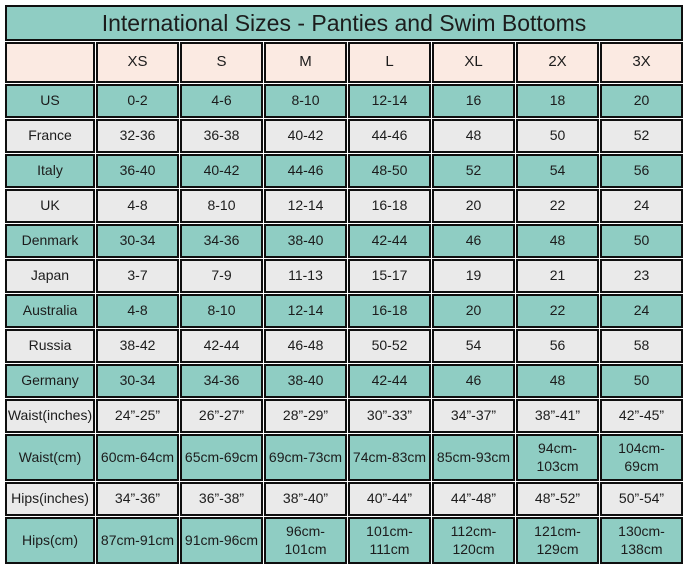 The image size is (685, 565). I want to click on col-header-xs: XS, so click(137, 62).